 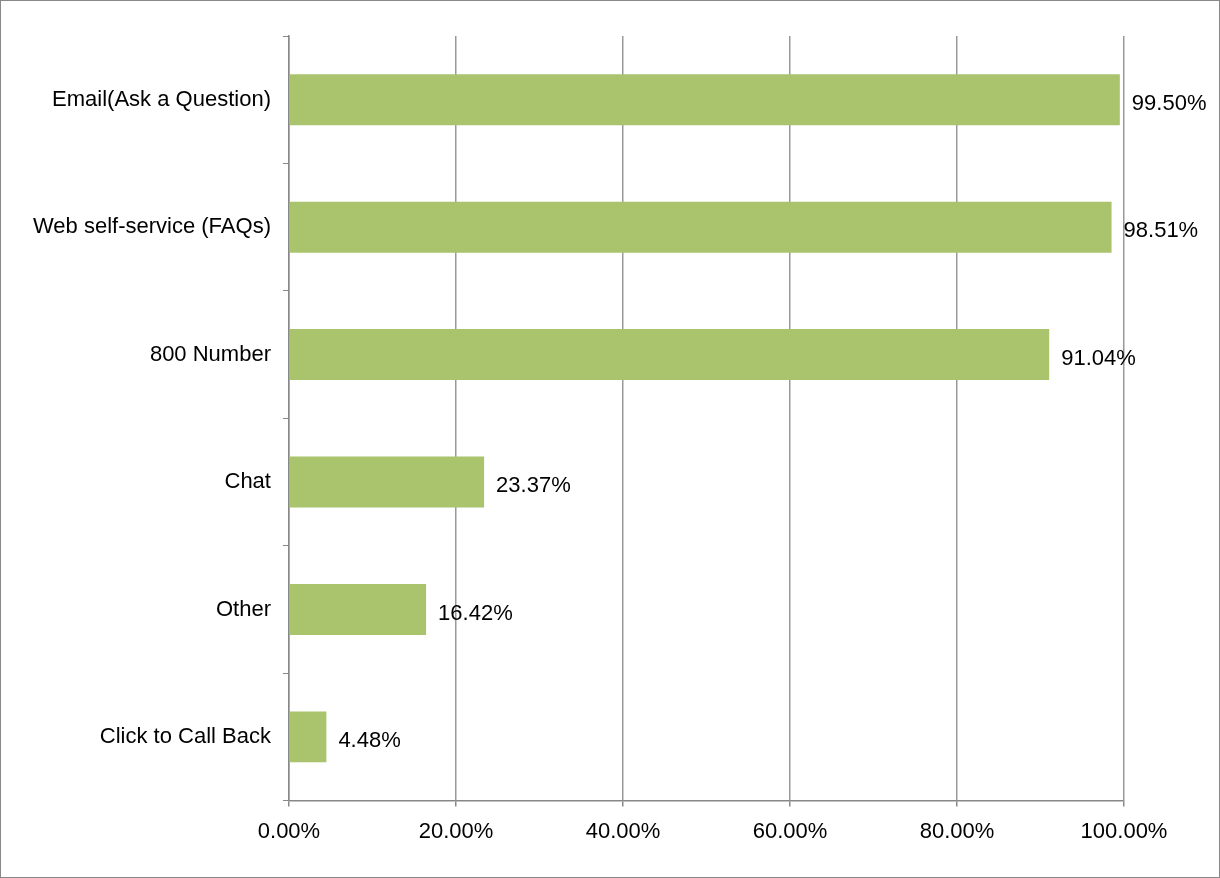 What do you see at coordinates (957, 830) in the screenshot?
I see `x-tick-label: 80.00%` at bounding box center [957, 830].